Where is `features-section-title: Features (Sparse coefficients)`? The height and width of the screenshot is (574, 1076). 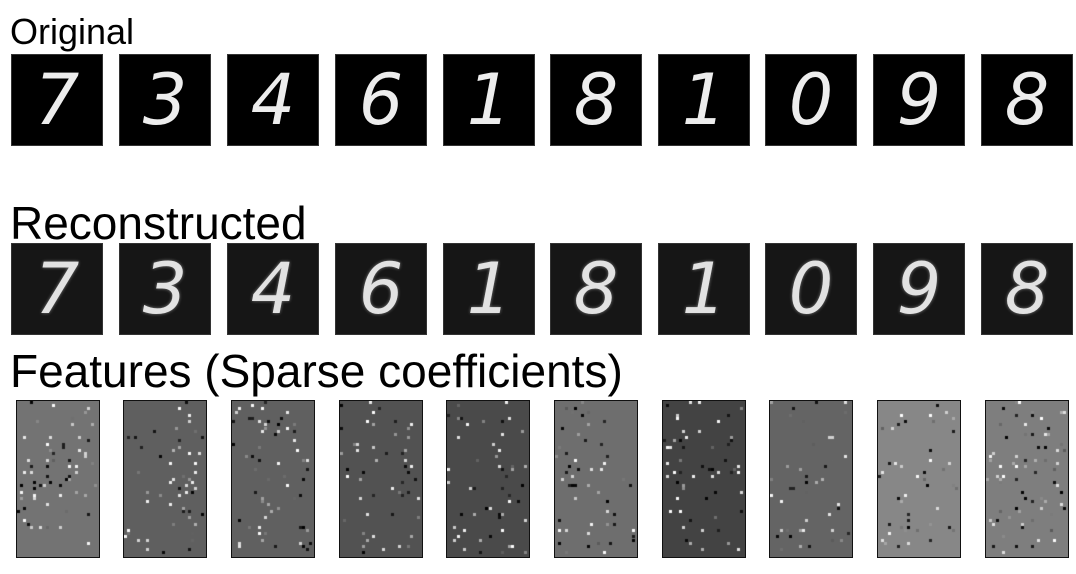
features-section-title: Features (Sparse coefficients) is located at coordinates (316, 371).